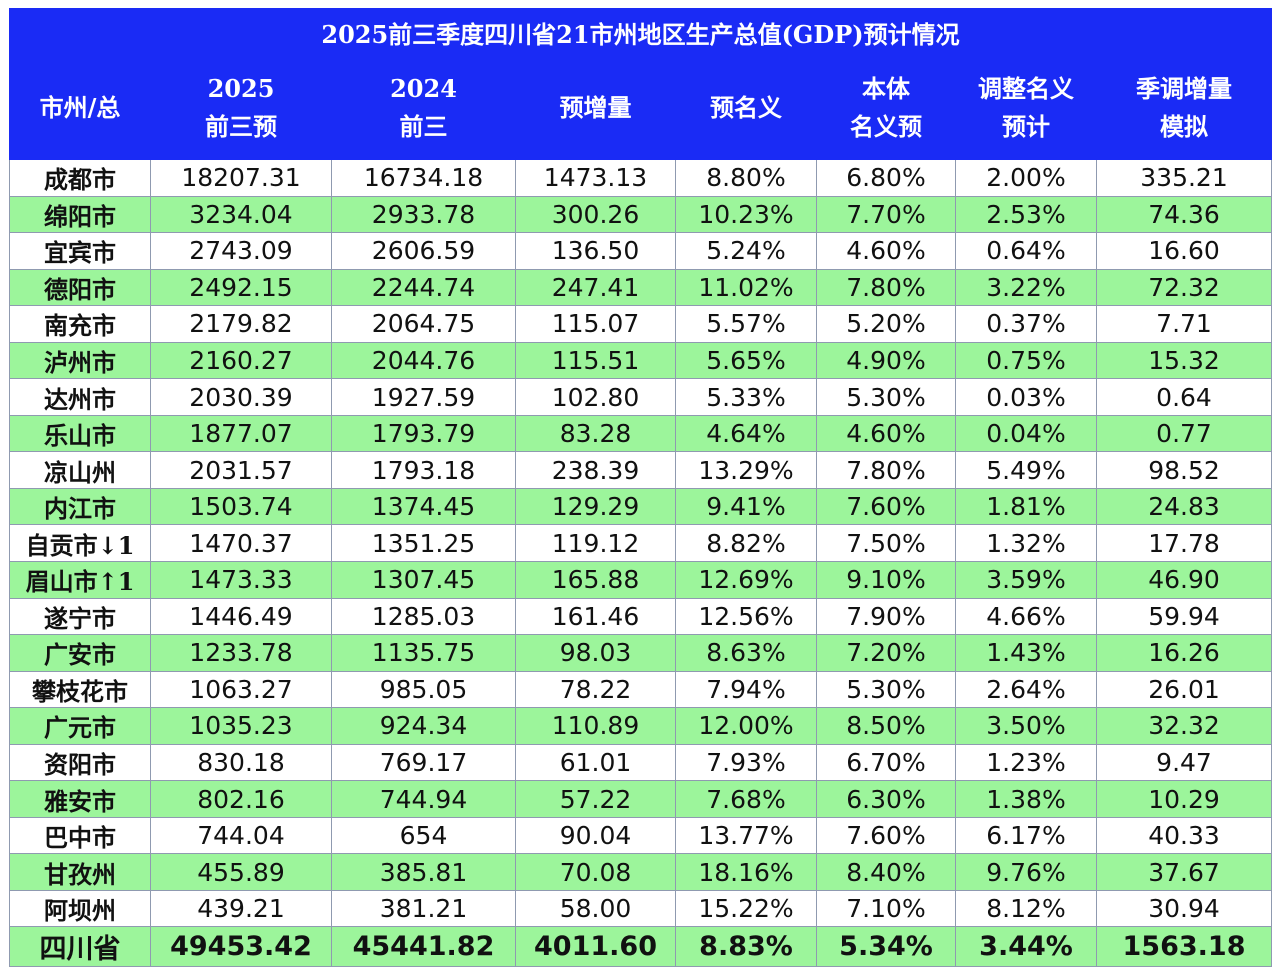 This screenshot has width=1280, height=968. Describe the element at coordinates (886, 762) in the screenshot. I see `value-cell: 6.70%` at that location.